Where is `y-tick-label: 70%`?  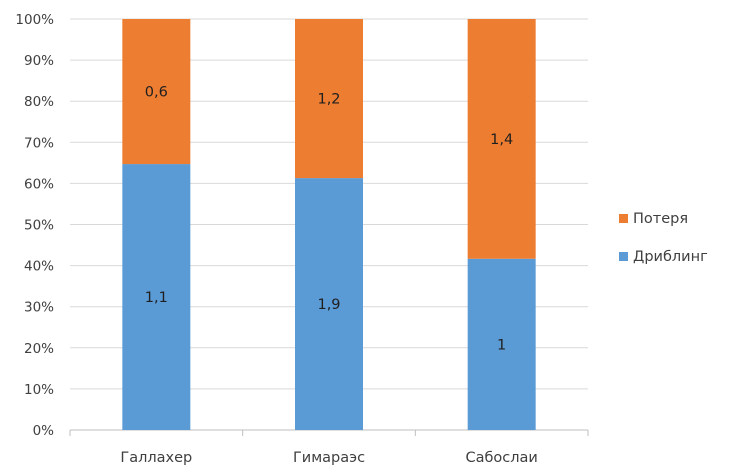 y-tick-label: 70% is located at coordinates (39, 143).